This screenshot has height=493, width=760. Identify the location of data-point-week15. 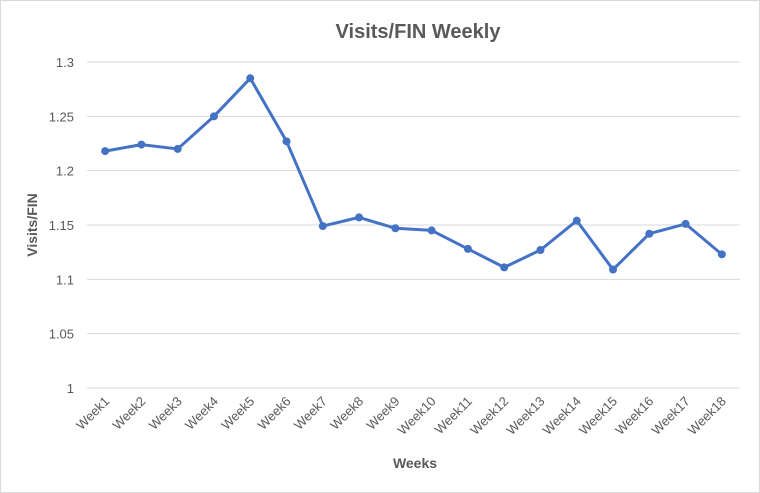
(613, 269).